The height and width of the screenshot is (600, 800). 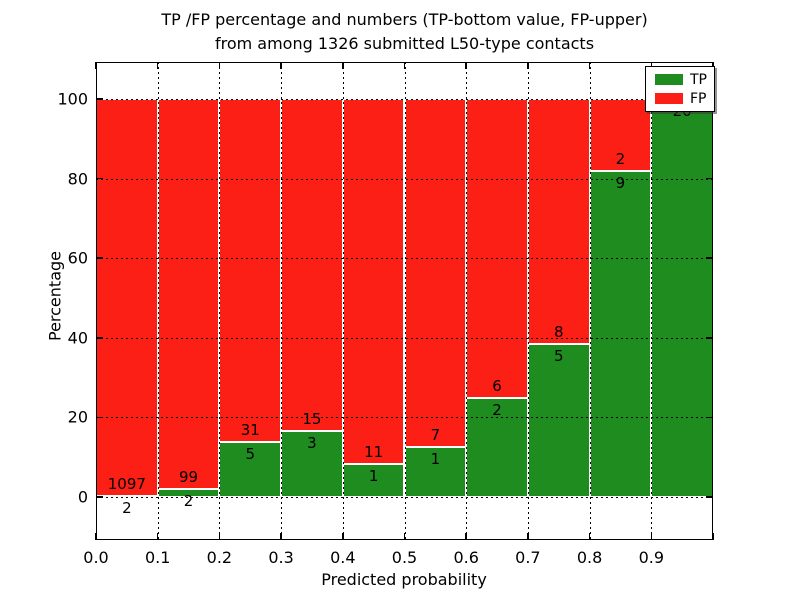 What do you see at coordinates (77, 258) in the screenshot?
I see `y-tick-label: 60` at bounding box center [77, 258].